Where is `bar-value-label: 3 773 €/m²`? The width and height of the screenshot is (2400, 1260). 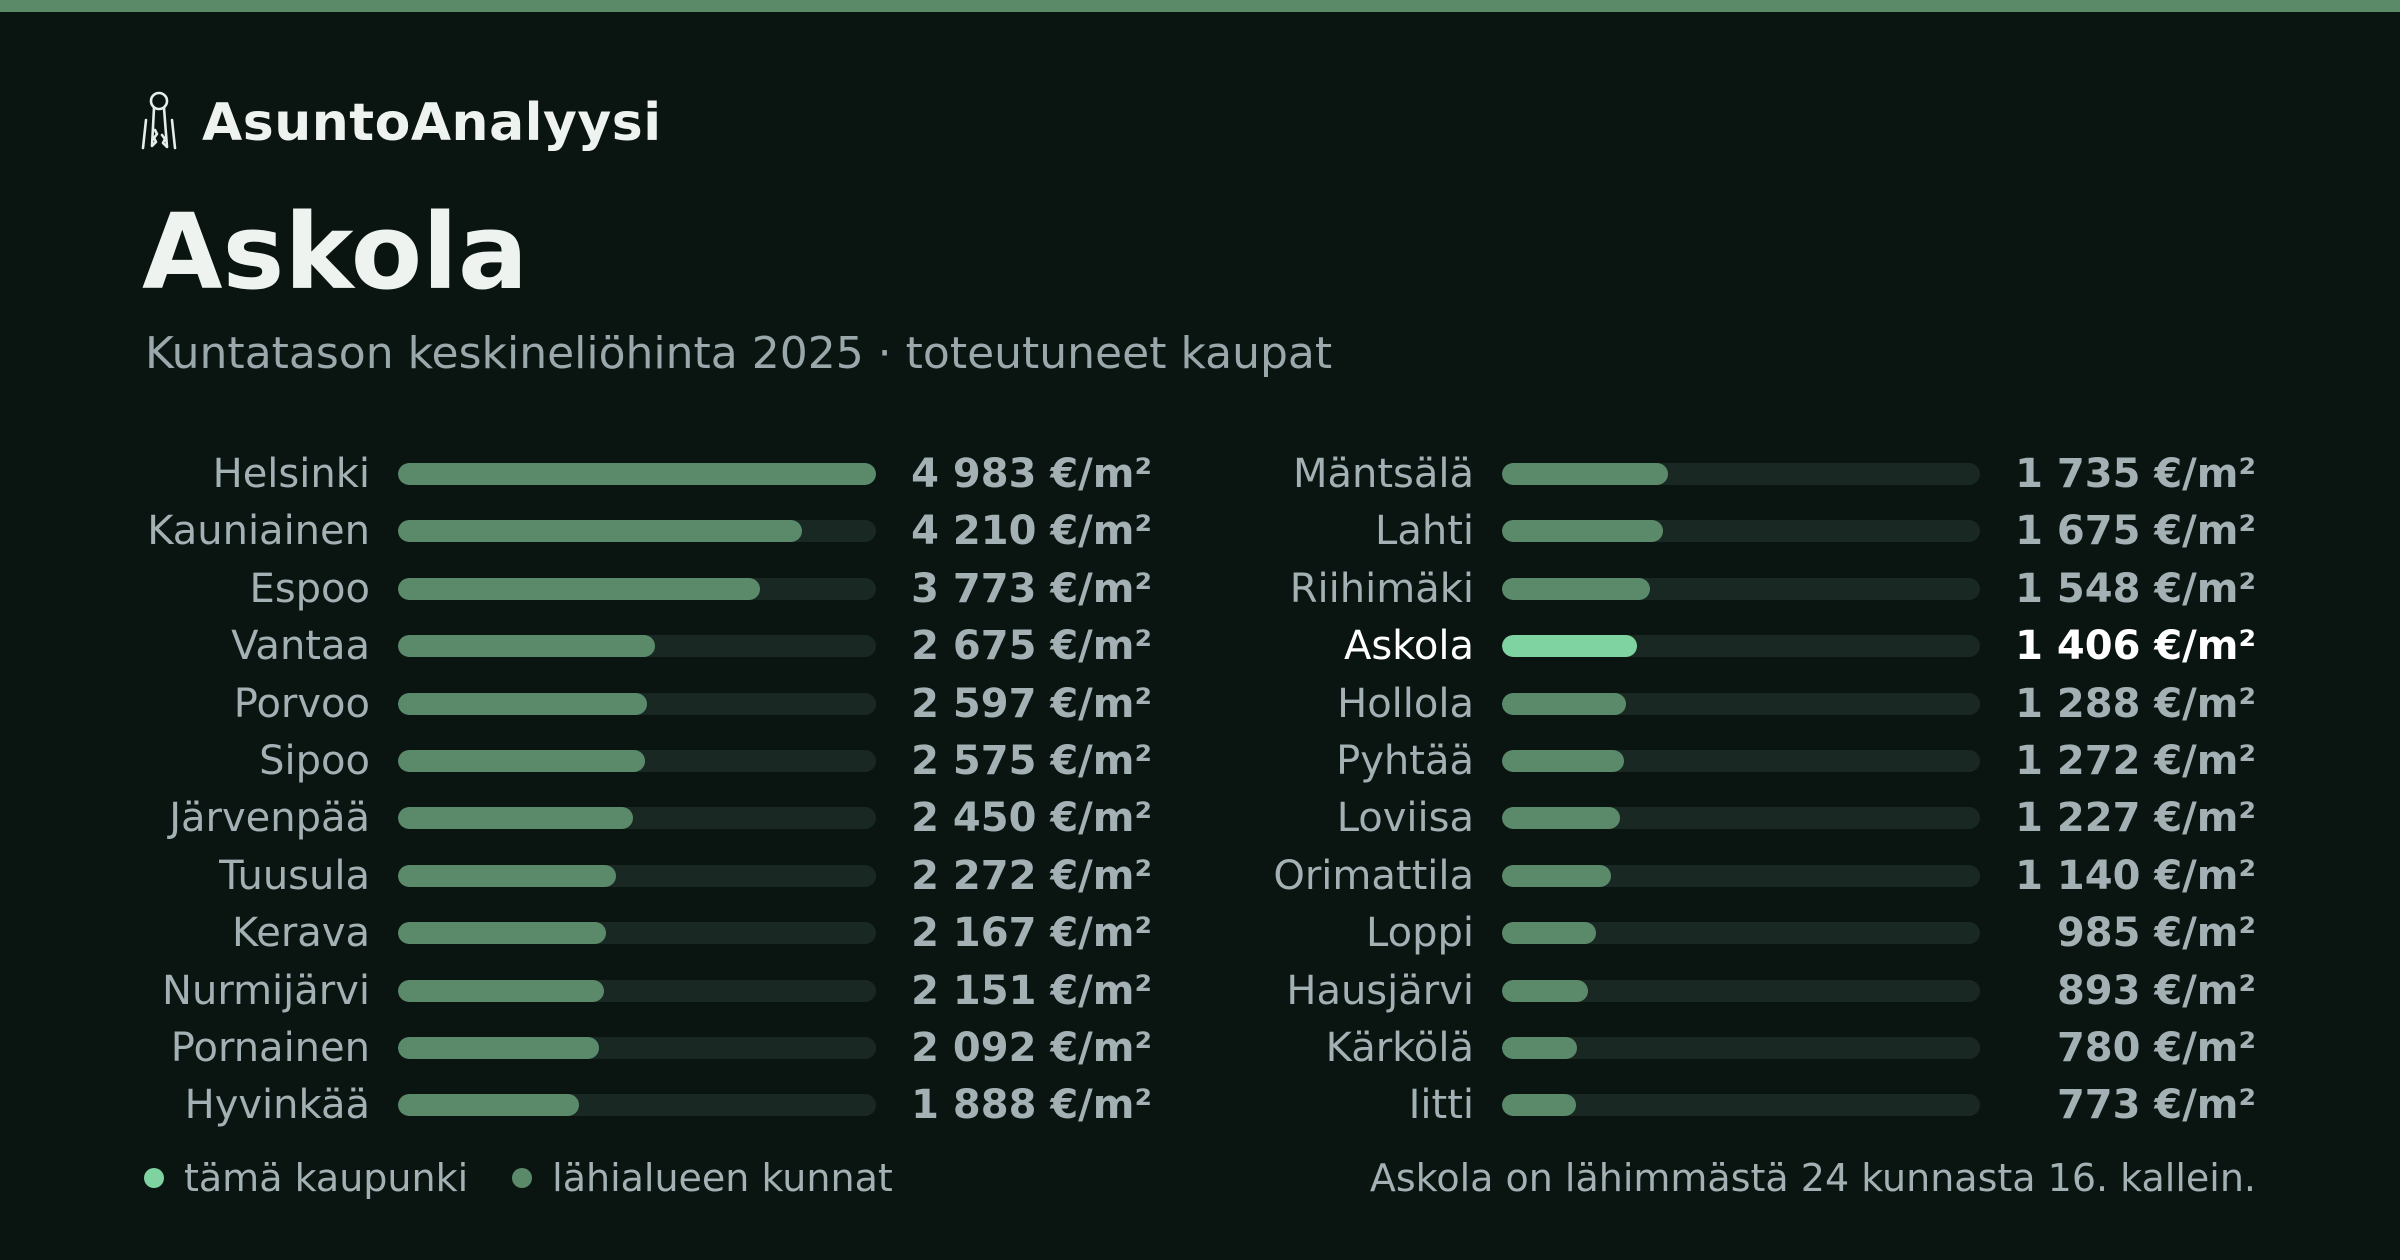 bar-value-label: 3 773 €/m² is located at coordinates (1031, 588).